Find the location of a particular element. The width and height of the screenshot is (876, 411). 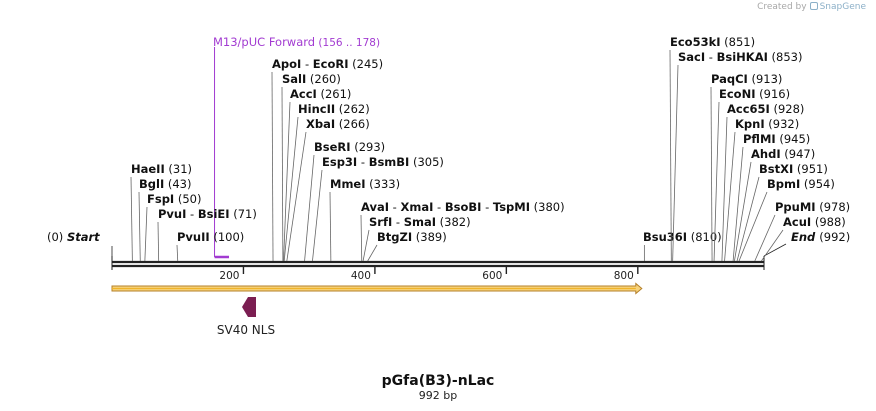

site-position: (266) is located at coordinates (352, 124).